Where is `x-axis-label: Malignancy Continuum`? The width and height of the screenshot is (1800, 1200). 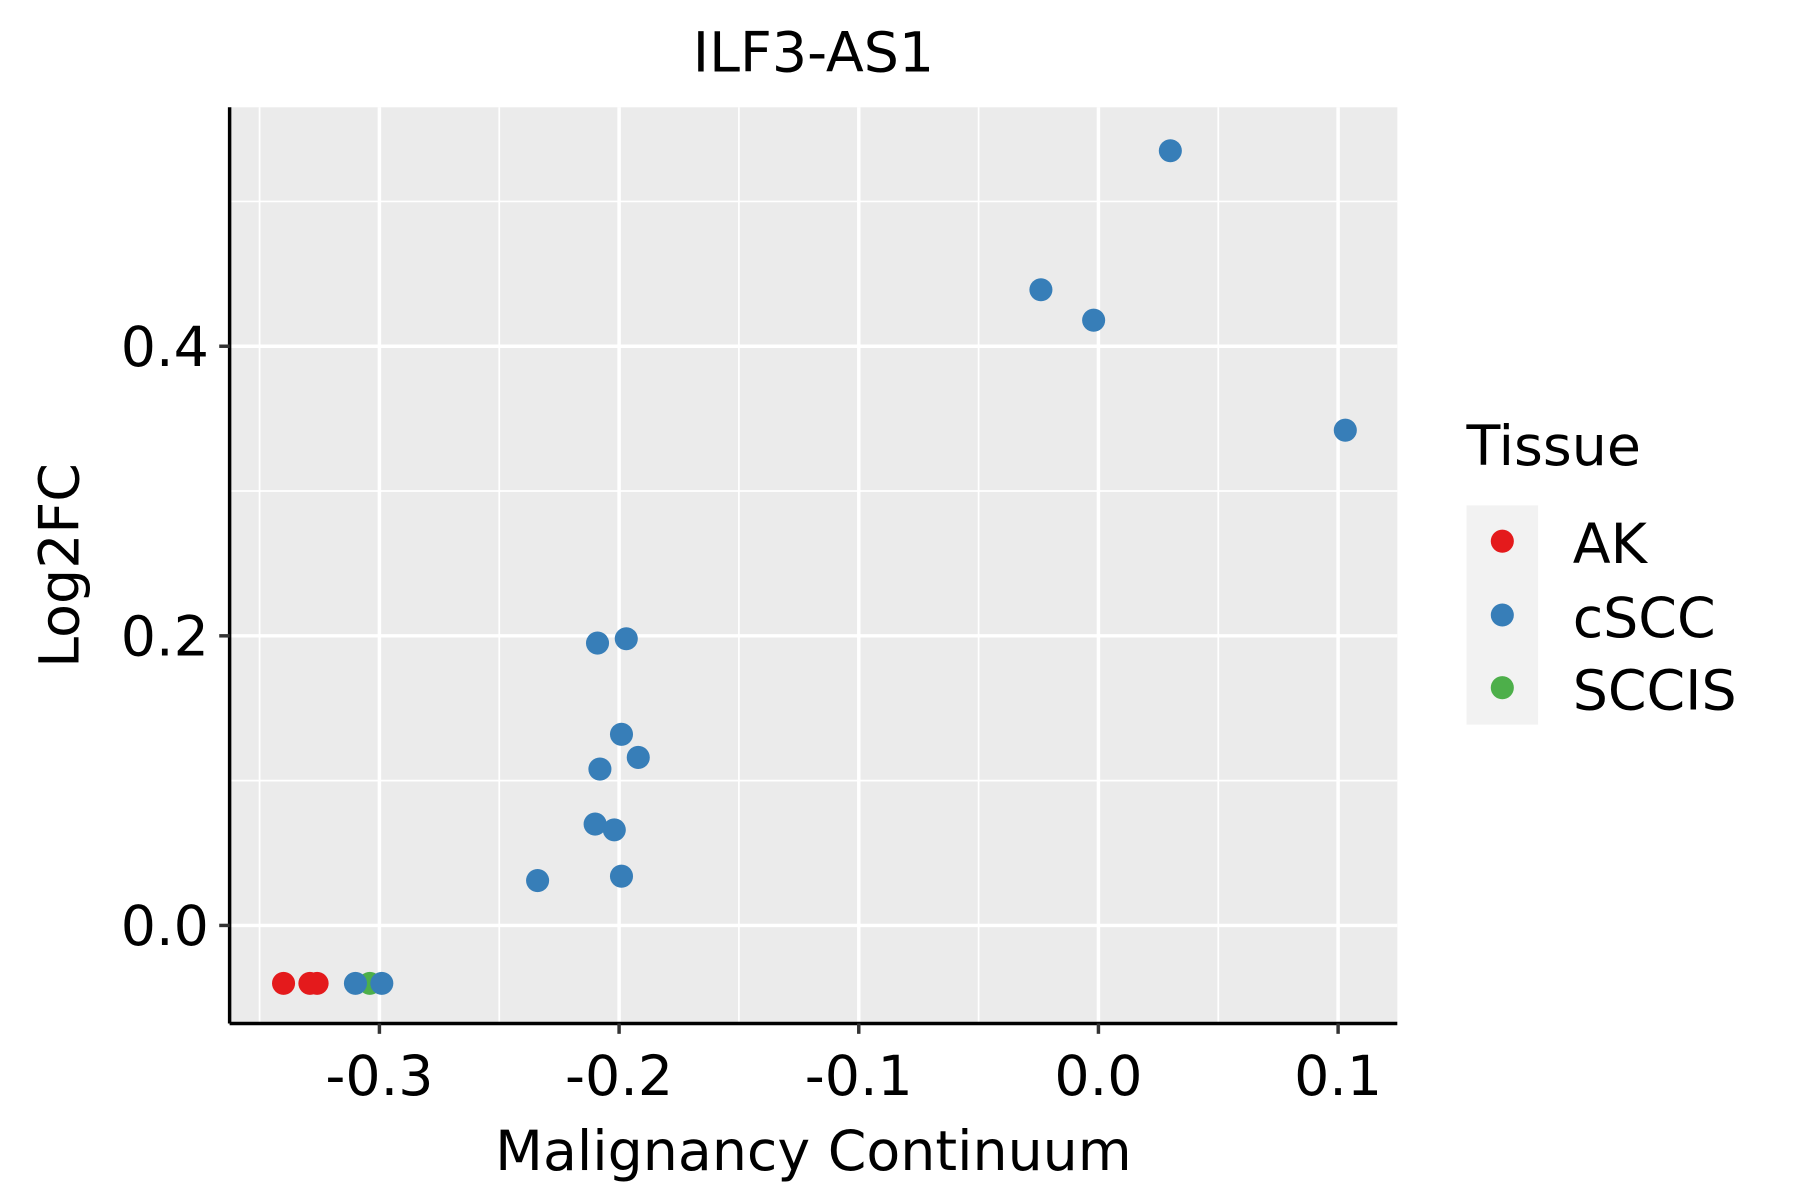
x-axis-label: Malignancy Continuum is located at coordinates (813, 1152).